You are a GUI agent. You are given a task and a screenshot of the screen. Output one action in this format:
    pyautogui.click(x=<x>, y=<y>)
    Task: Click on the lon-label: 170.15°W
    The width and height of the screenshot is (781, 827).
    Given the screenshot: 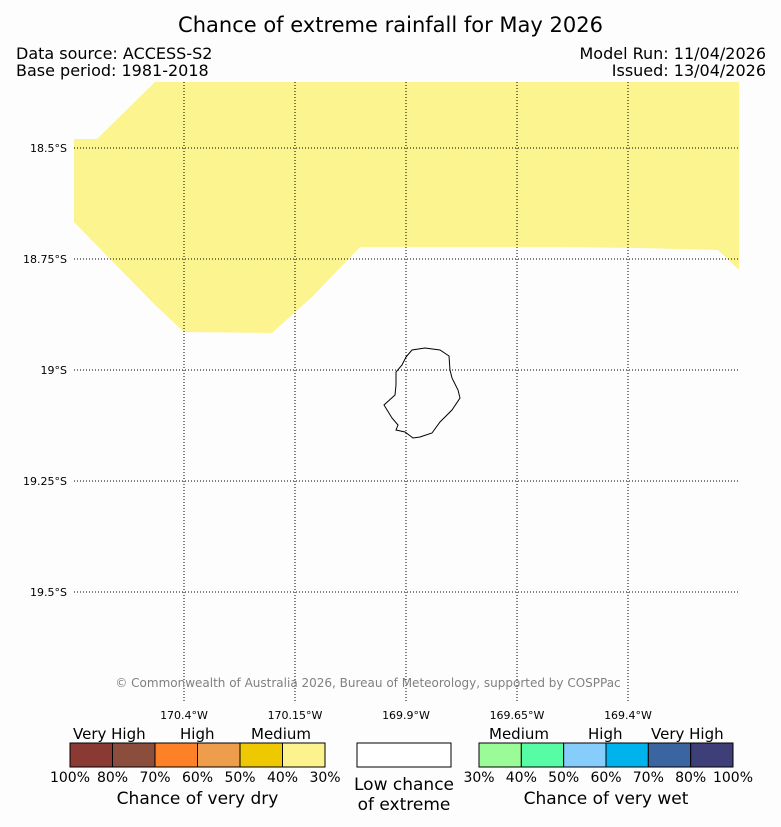 What is the action you would take?
    pyautogui.click(x=295, y=715)
    